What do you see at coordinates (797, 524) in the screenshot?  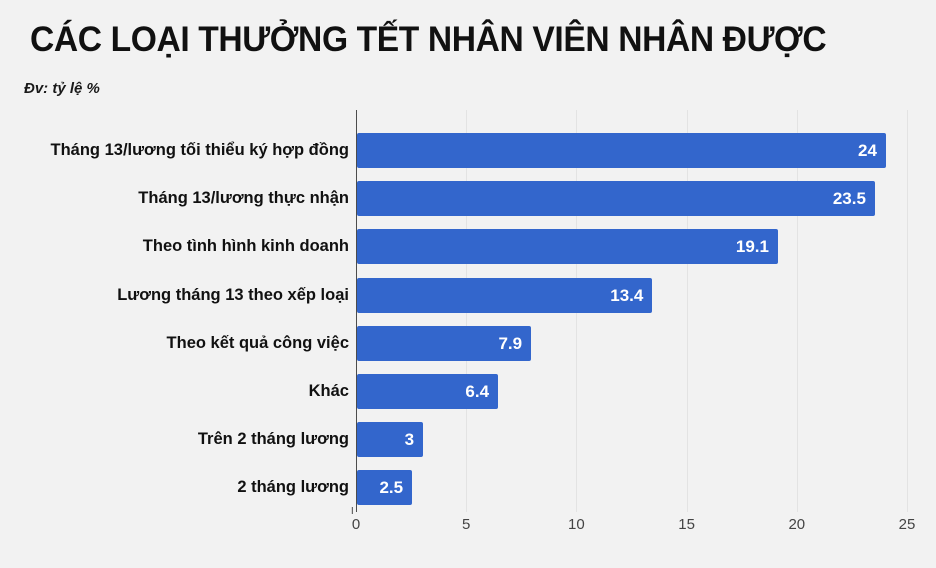 I see `x-tick-label: 20` at bounding box center [797, 524].